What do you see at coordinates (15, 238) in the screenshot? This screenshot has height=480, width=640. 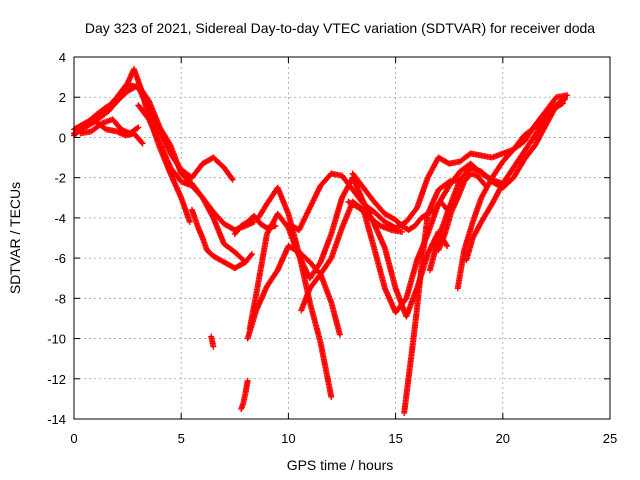 I see `y-axis-label: SDTVAR / TECUs` at bounding box center [15, 238].